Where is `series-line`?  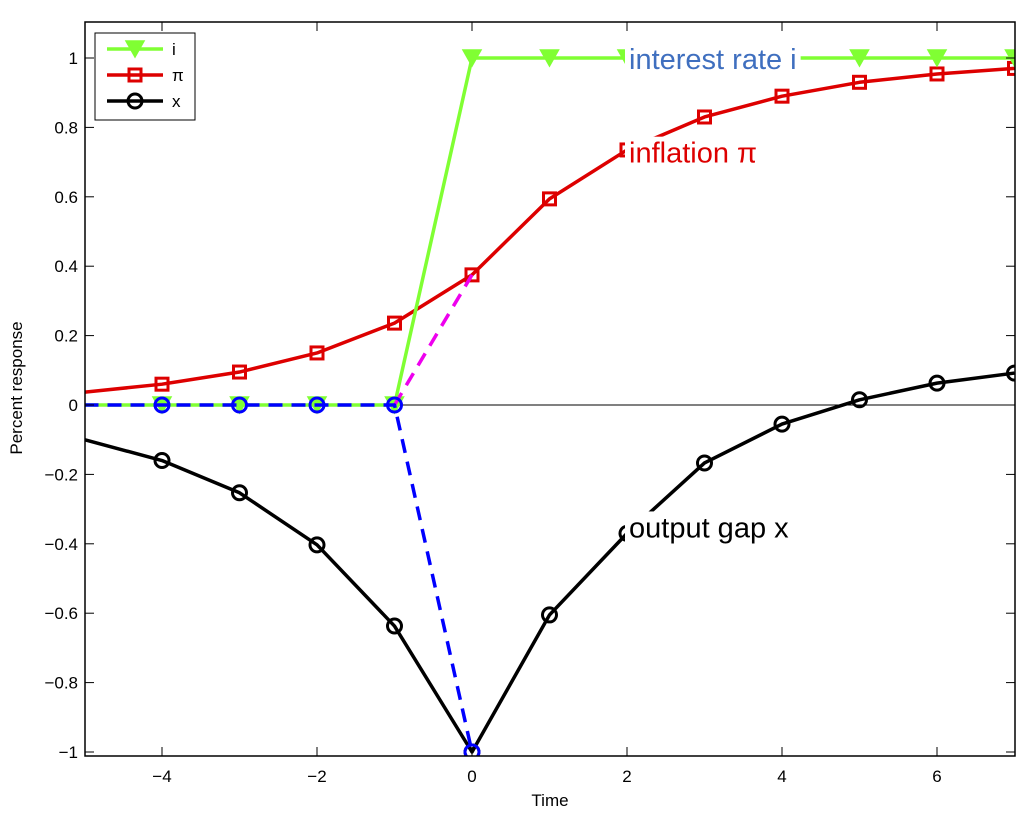 series-line is located at coordinates (433, 339).